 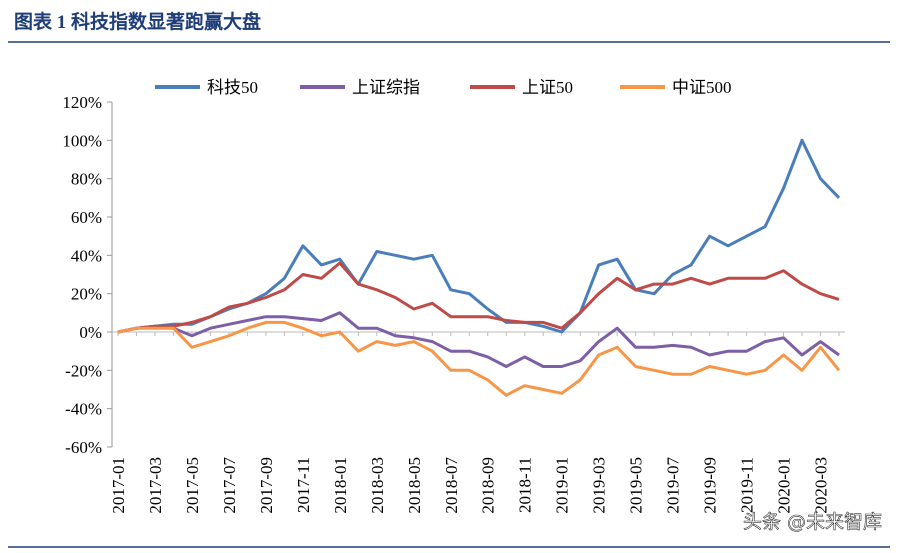 I want to click on x-tick-label: 2017-01, so click(x=118, y=485).